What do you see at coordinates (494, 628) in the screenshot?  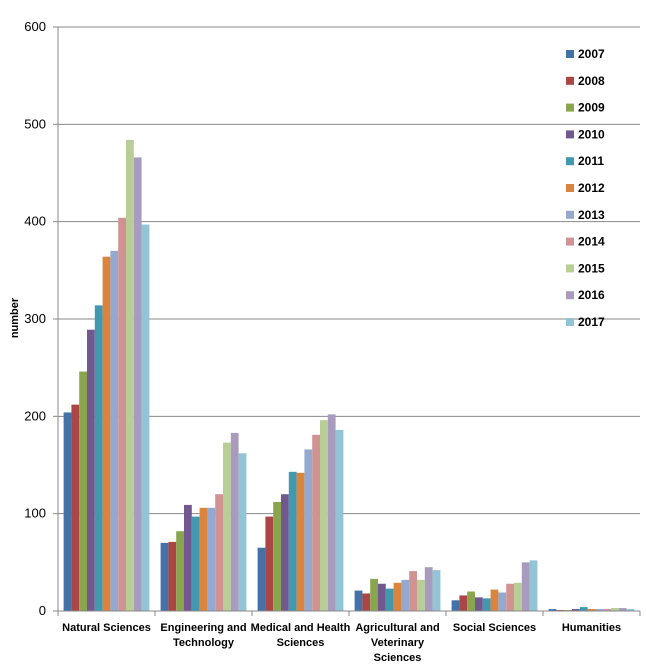 I see `x-category-label: Social Sciences` at bounding box center [494, 628].